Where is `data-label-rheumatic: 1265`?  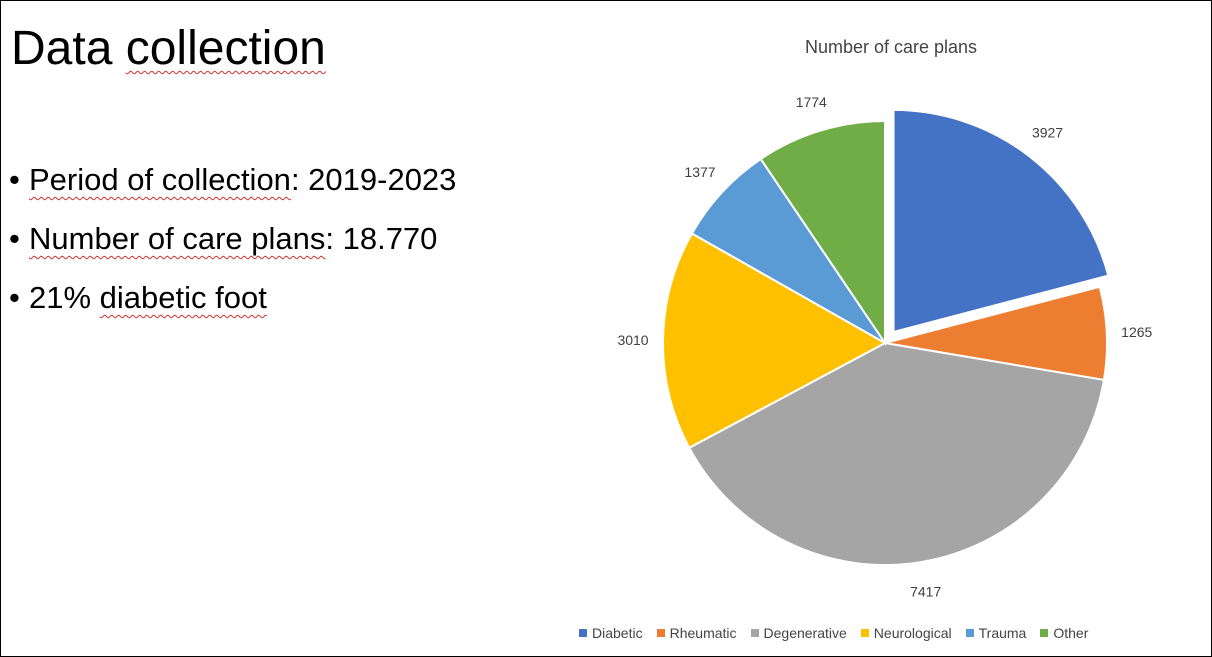 data-label-rheumatic: 1265 is located at coordinates (1136, 332).